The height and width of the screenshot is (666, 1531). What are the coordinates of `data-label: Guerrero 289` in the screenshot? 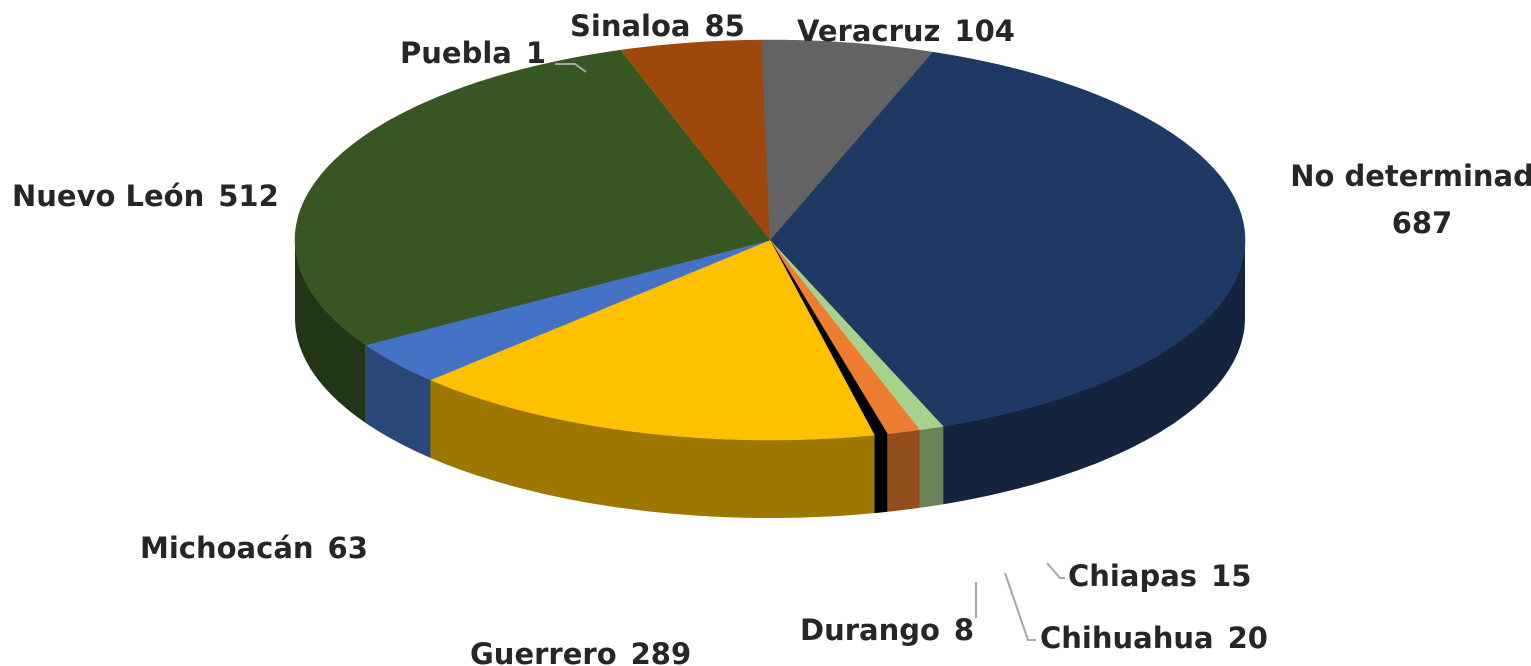 It's located at (580, 651).